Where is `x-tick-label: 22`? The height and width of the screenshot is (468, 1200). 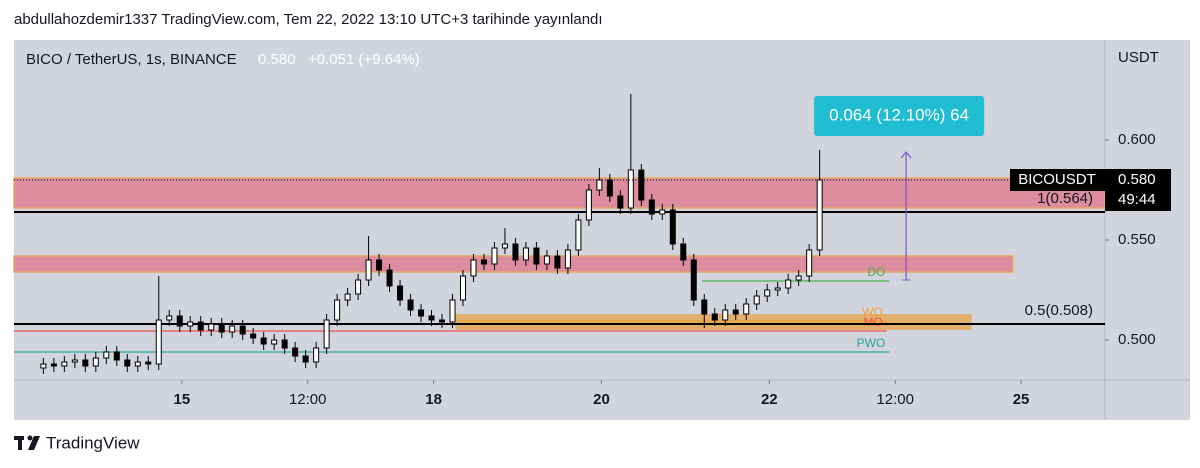 x-tick-label: 22 is located at coordinates (769, 399).